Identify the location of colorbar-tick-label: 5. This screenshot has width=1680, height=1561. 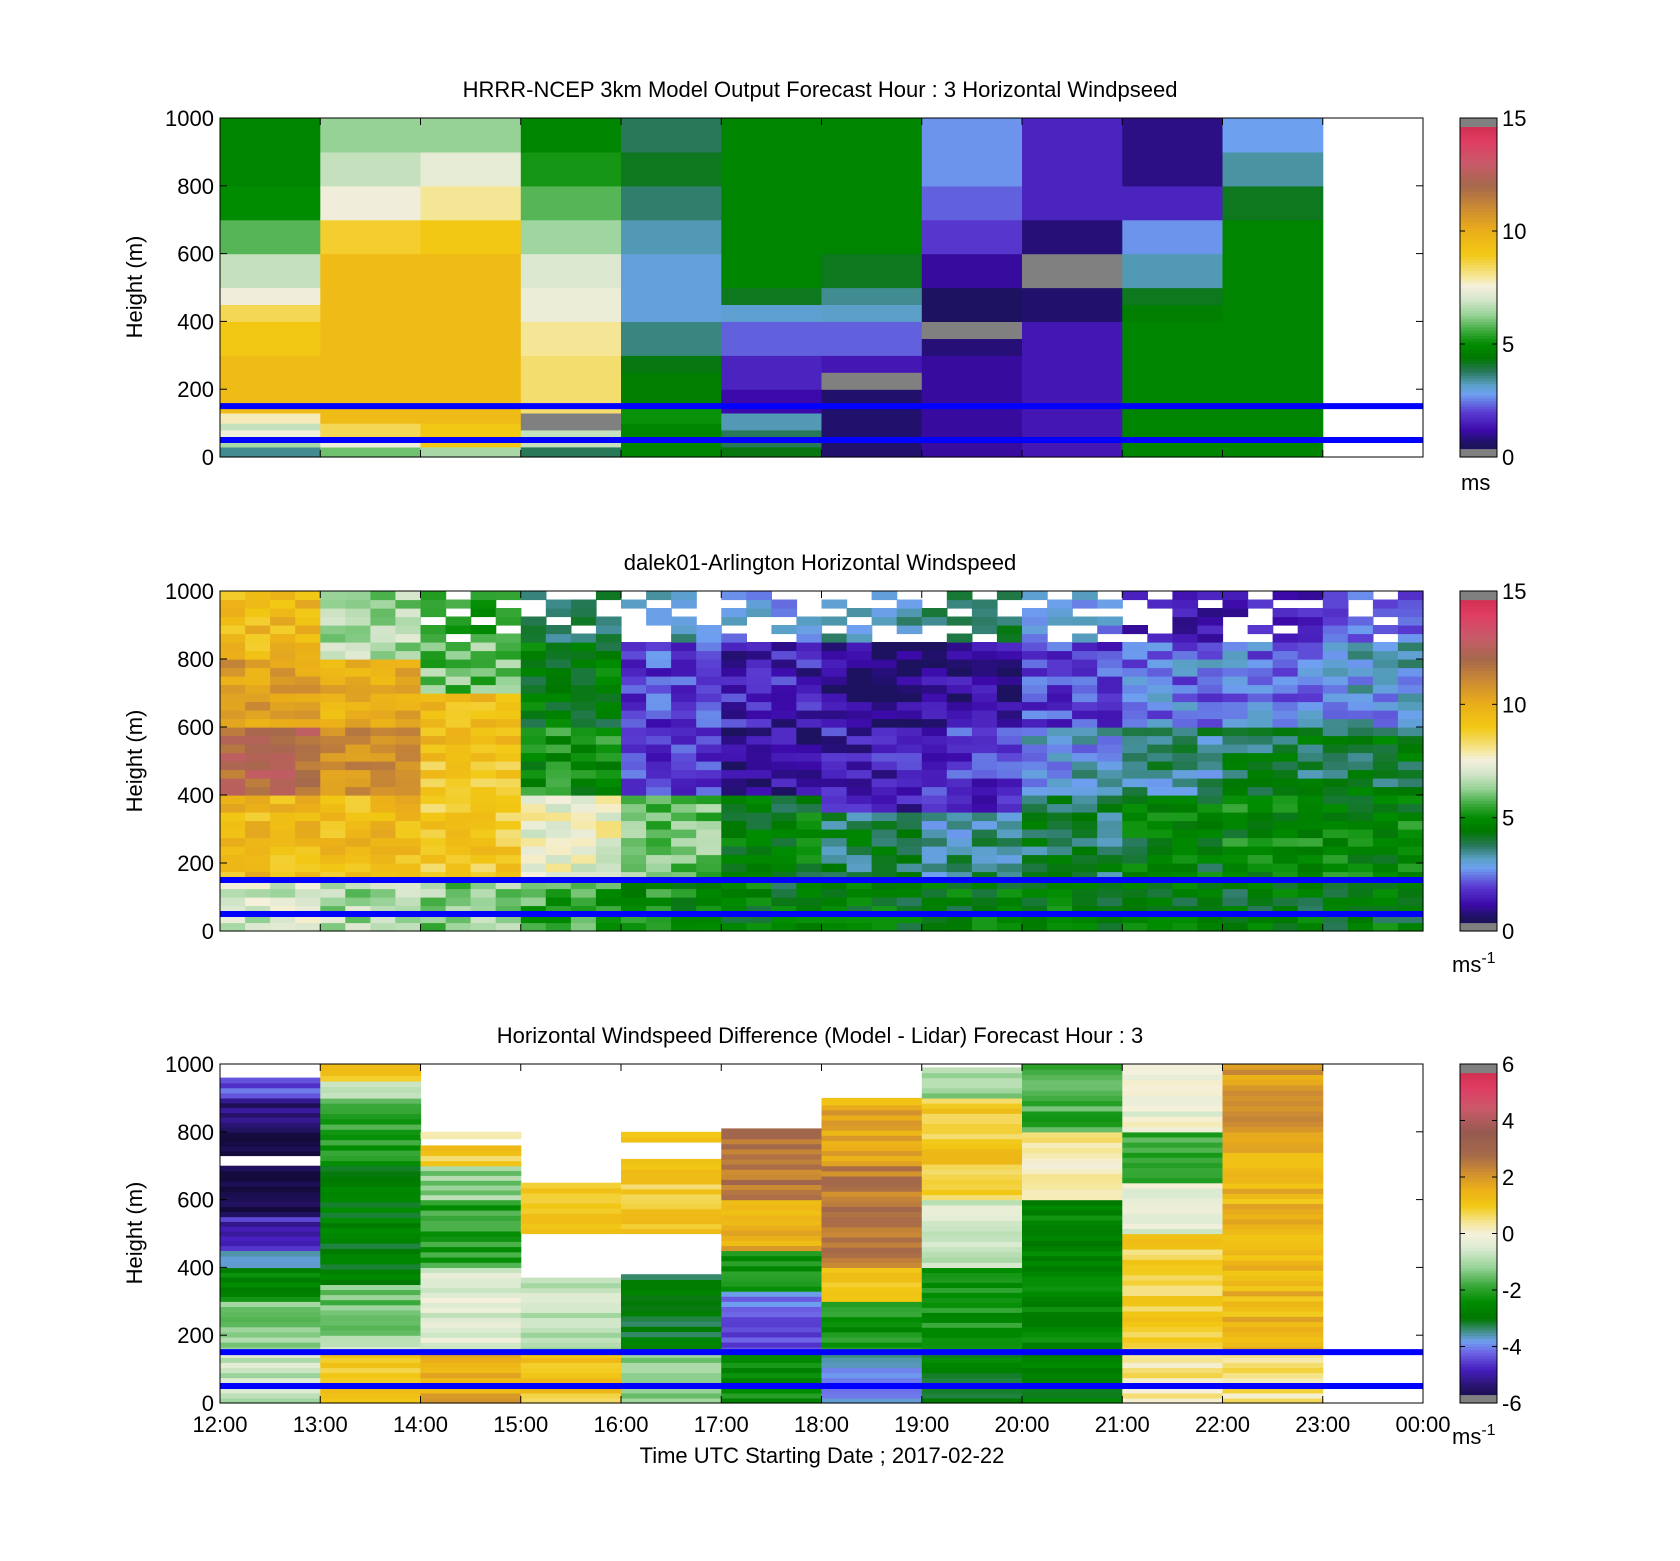
(1508, 818).